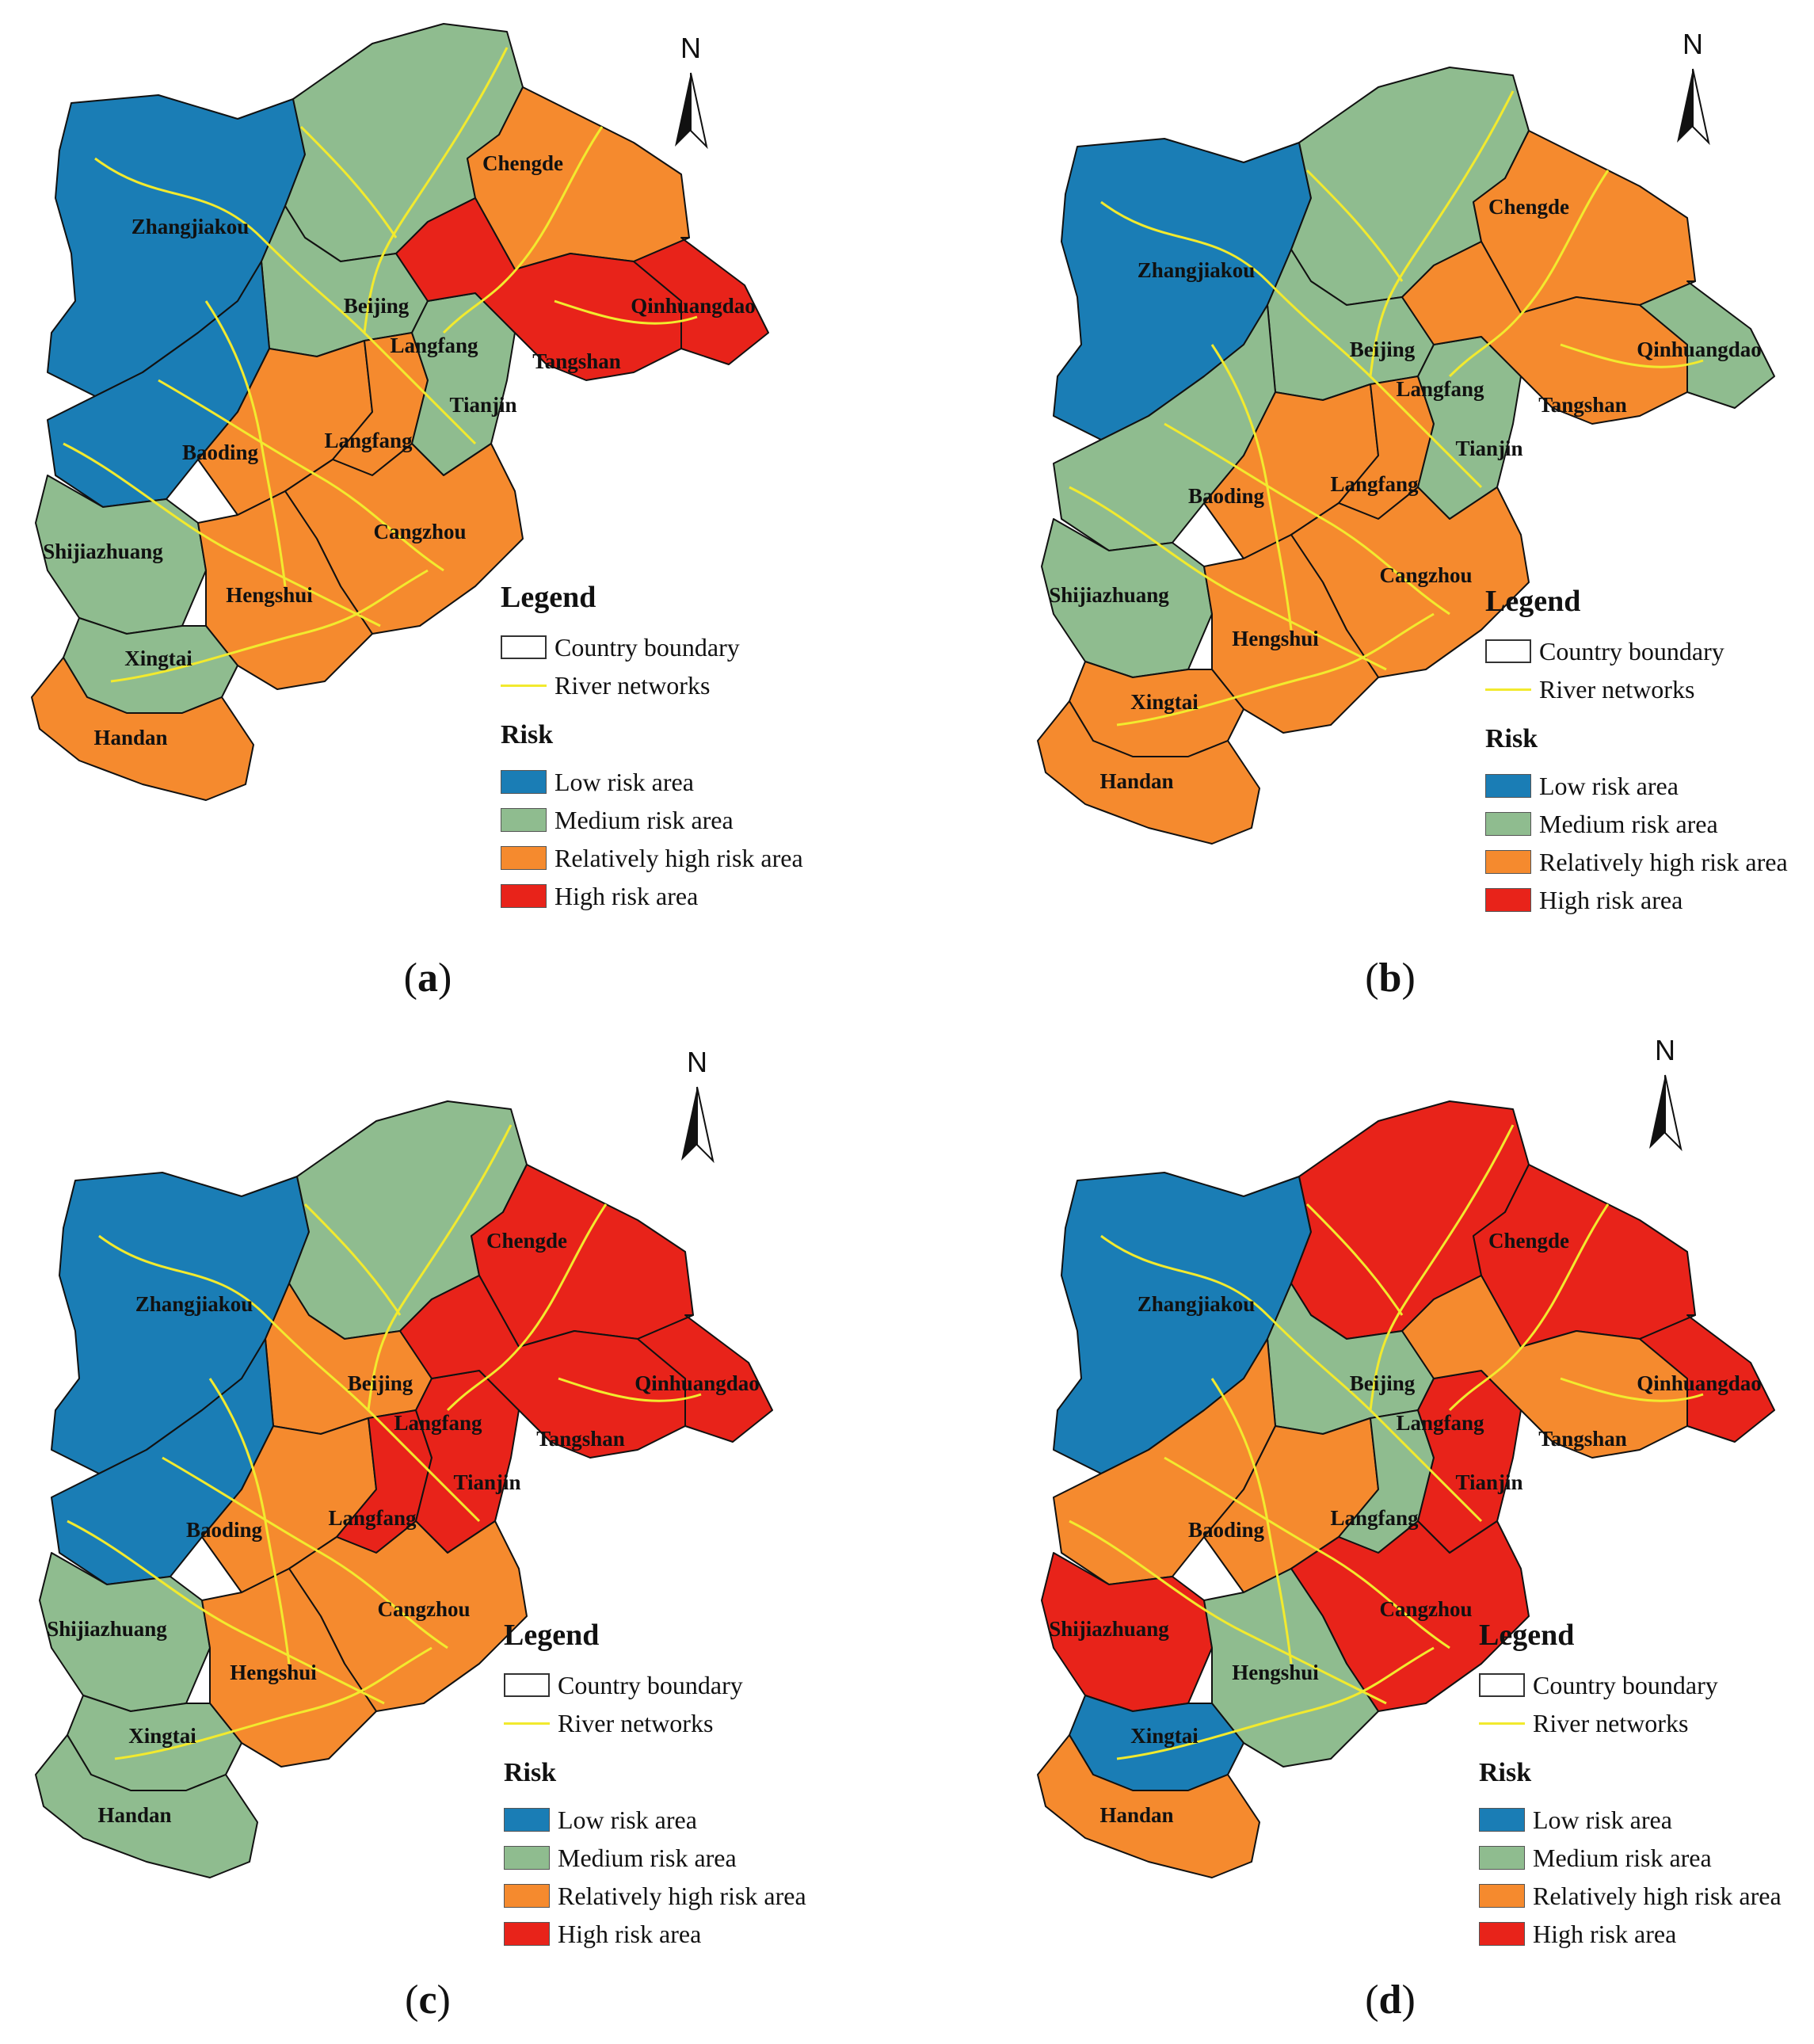 This screenshot has width=1814, height=2044. I want to click on panel-caption: (c), so click(428, 2000).